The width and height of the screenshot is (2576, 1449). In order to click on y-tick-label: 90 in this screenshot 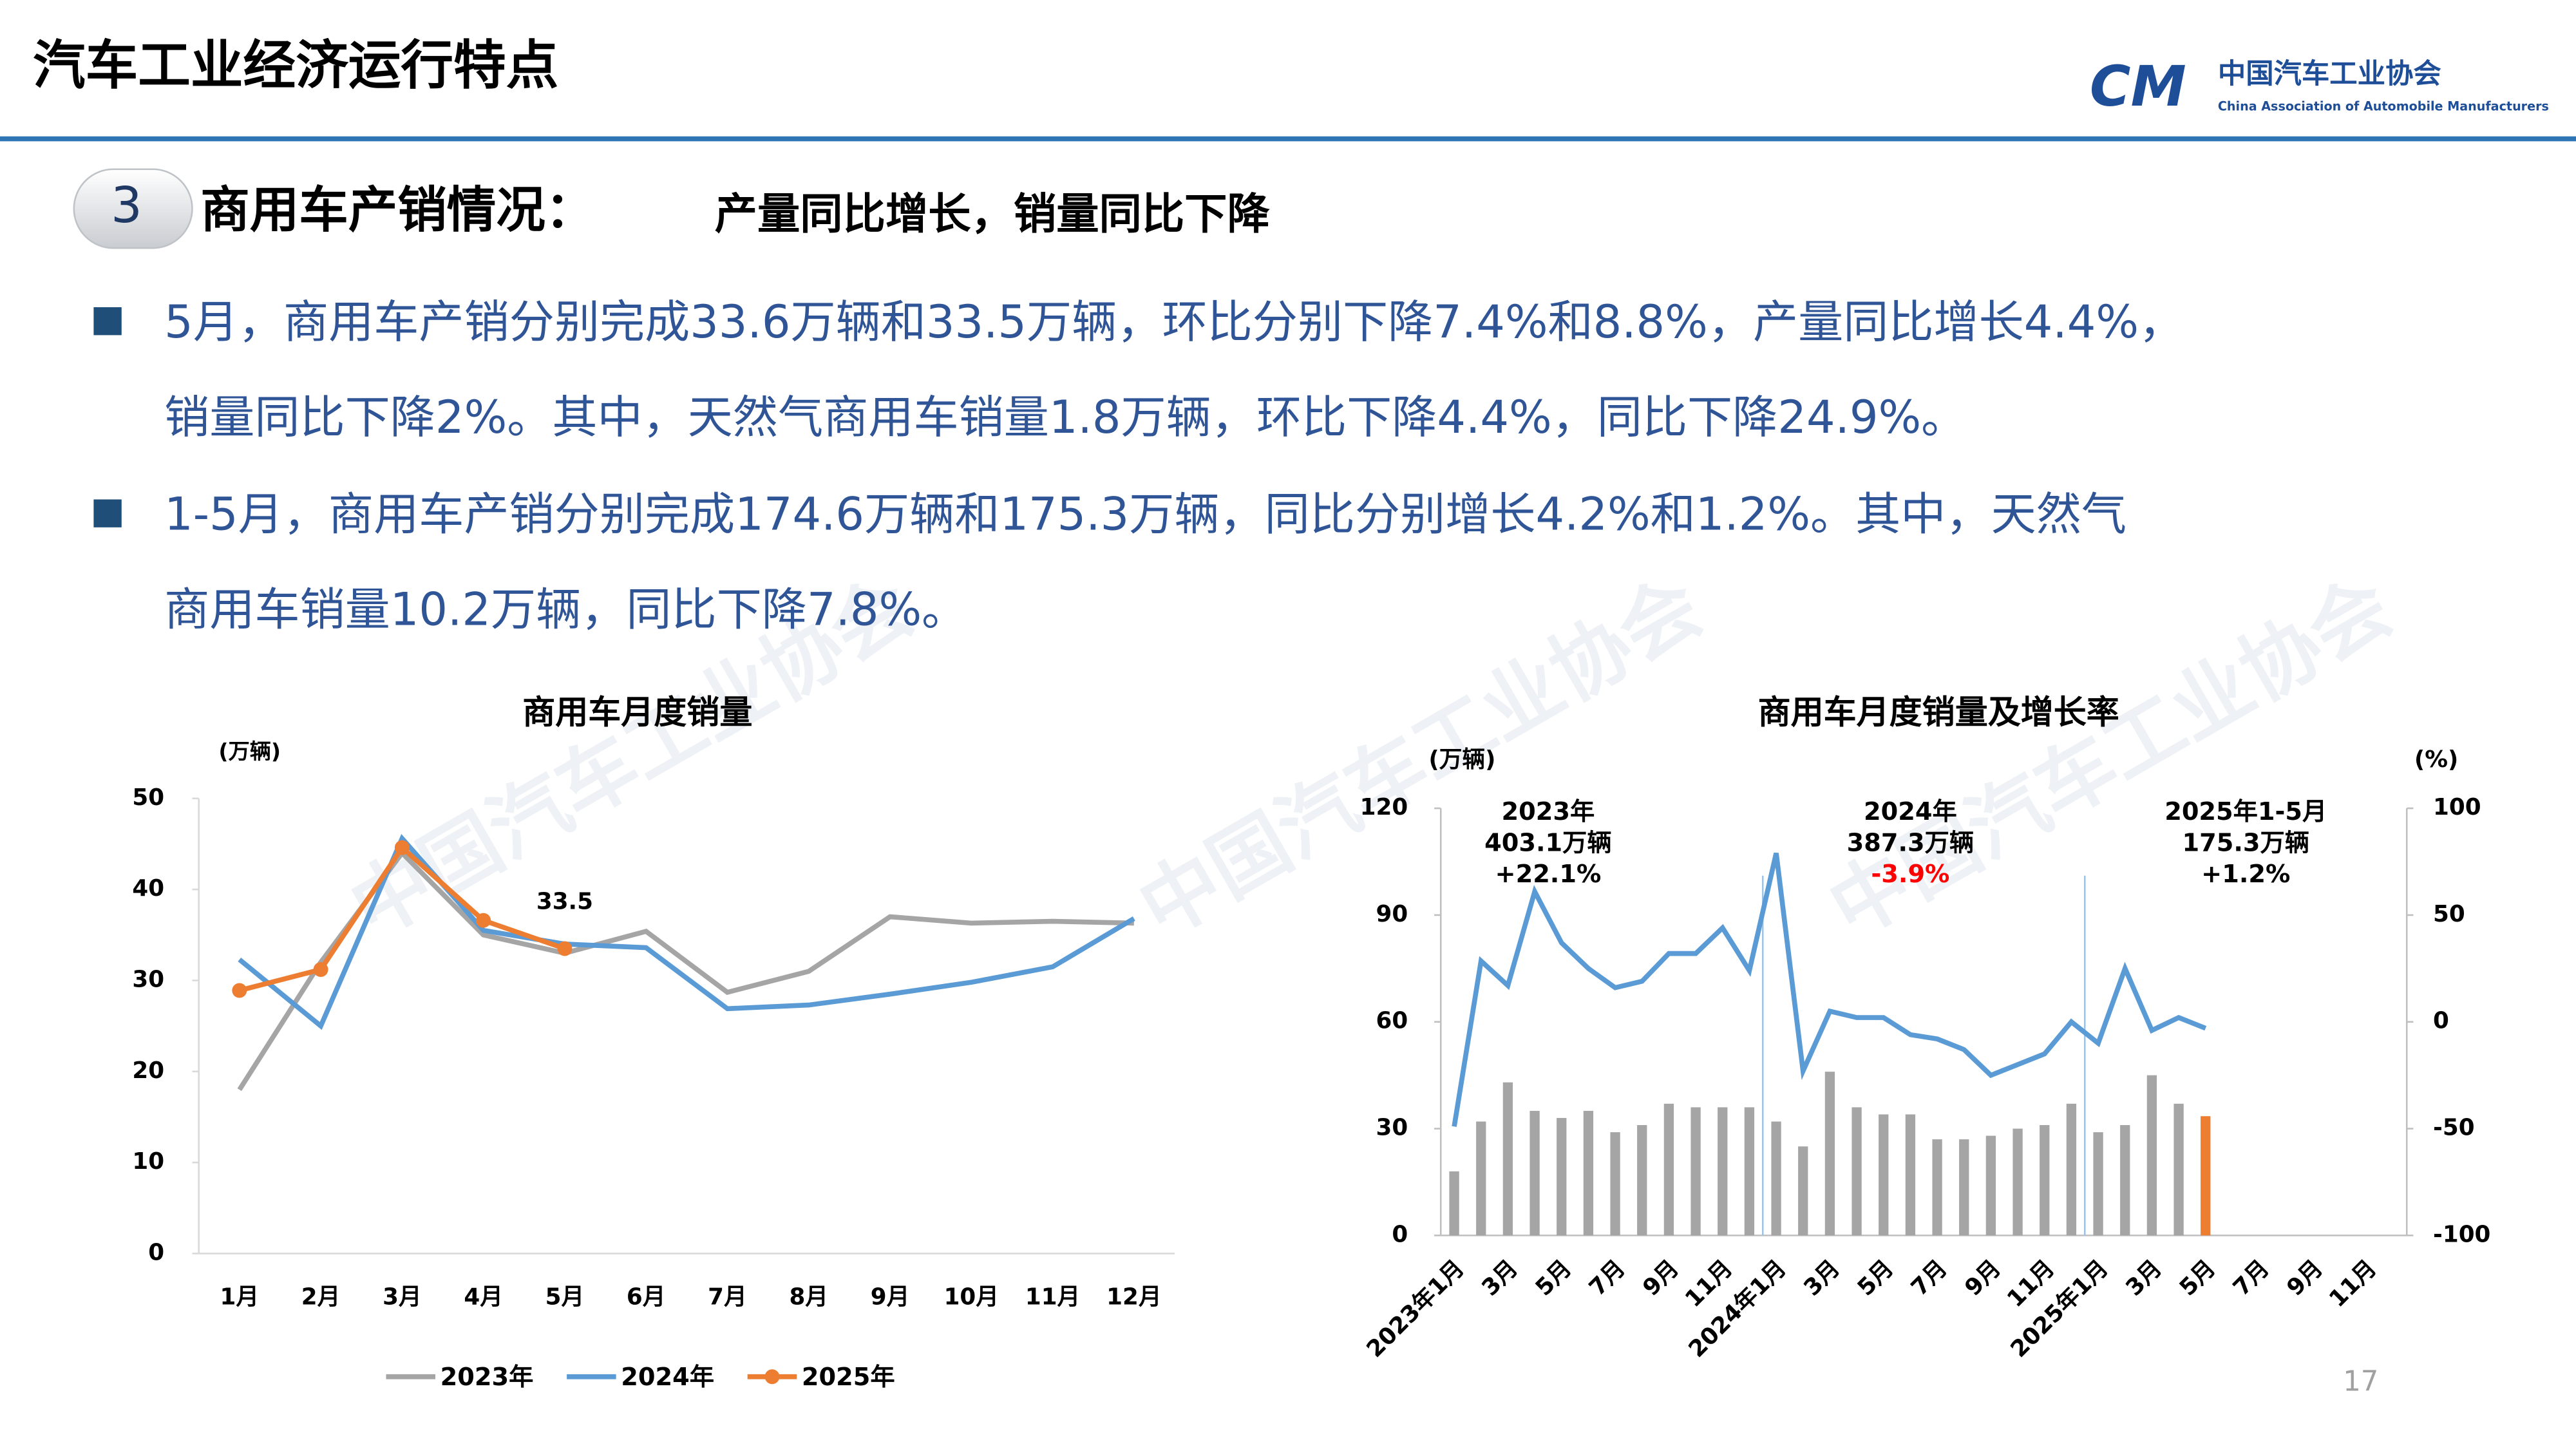, I will do `click(1392, 914)`.